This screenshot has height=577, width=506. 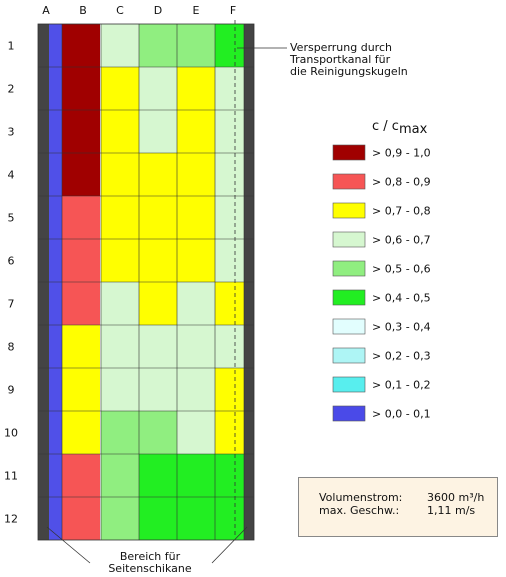 I want to click on column-label: C, so click(x=120, y=10).